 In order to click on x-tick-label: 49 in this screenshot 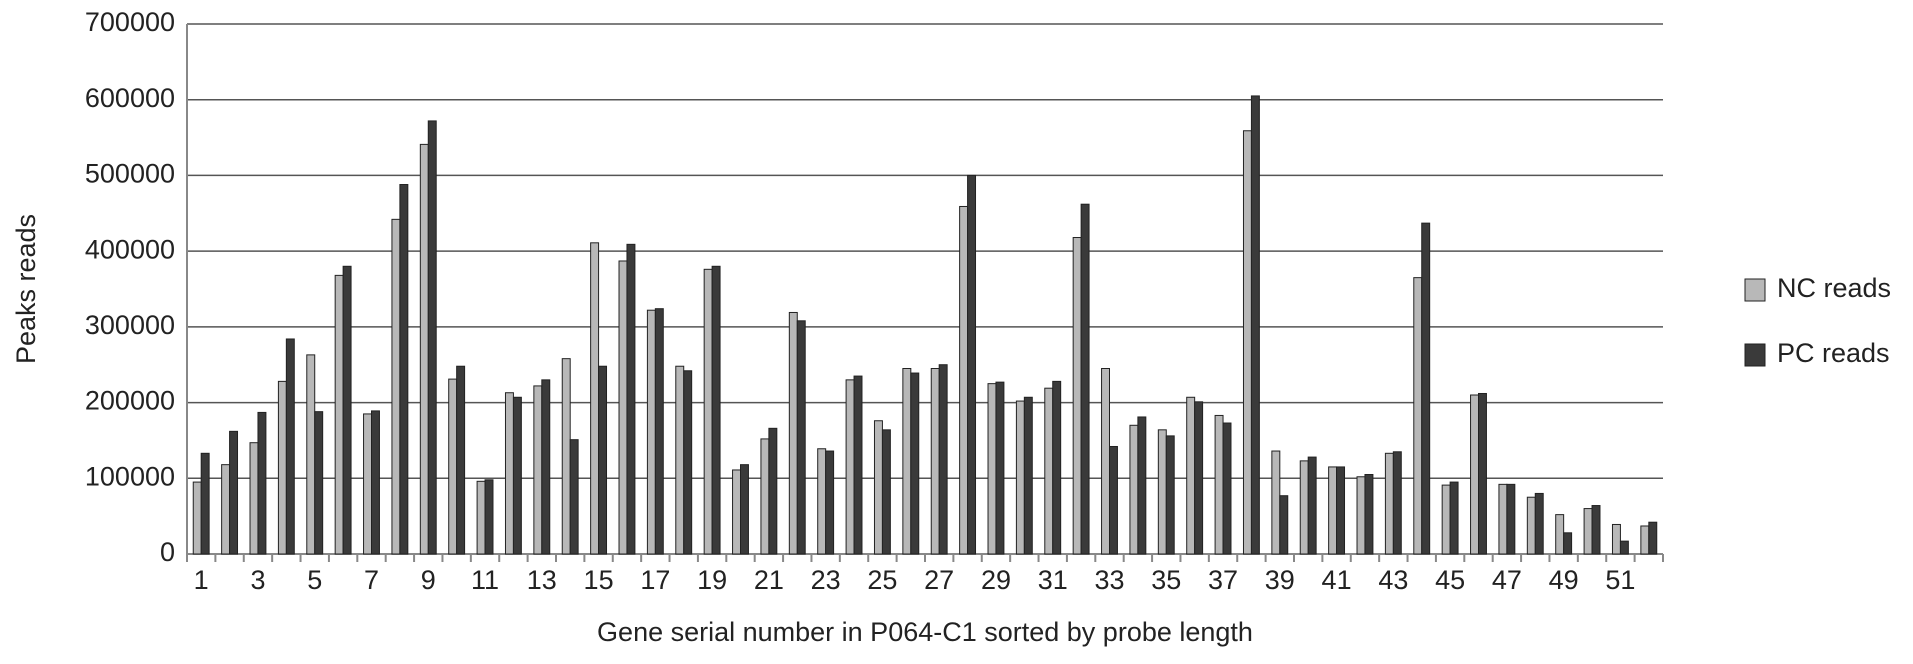, I will do `click(1564, 580)`.